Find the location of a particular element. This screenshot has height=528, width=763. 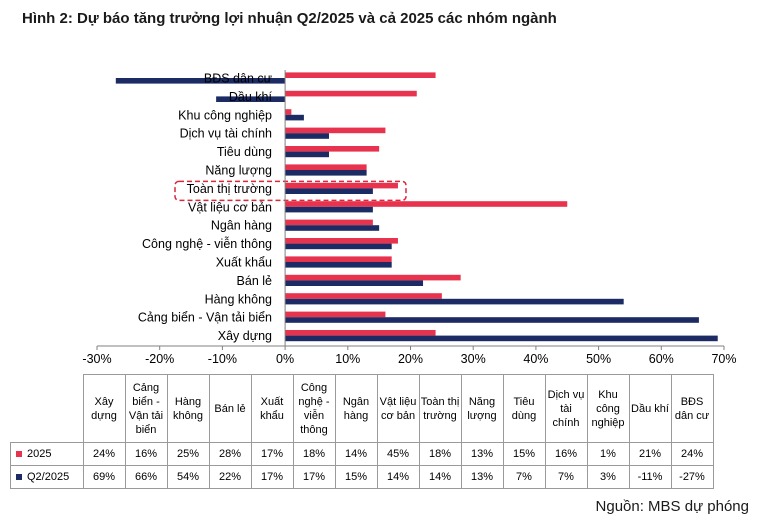

column-header: Cảng biển - Vận tải biển is located at coordinates (146, 408).